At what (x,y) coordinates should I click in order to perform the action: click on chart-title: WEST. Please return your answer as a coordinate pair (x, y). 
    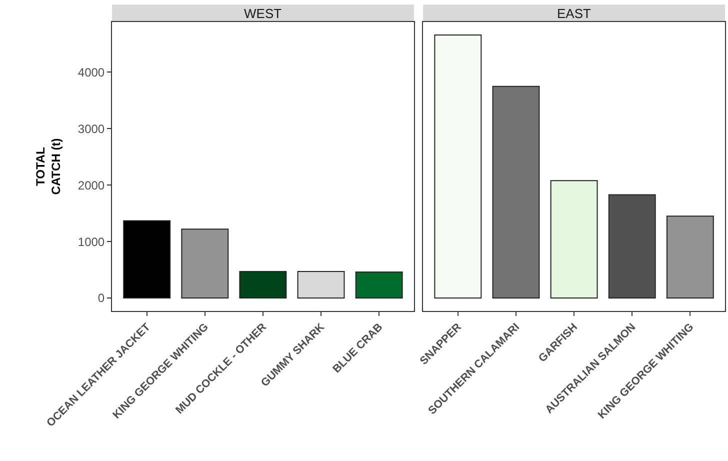
    Looking at the image, I should click on (263, 13).